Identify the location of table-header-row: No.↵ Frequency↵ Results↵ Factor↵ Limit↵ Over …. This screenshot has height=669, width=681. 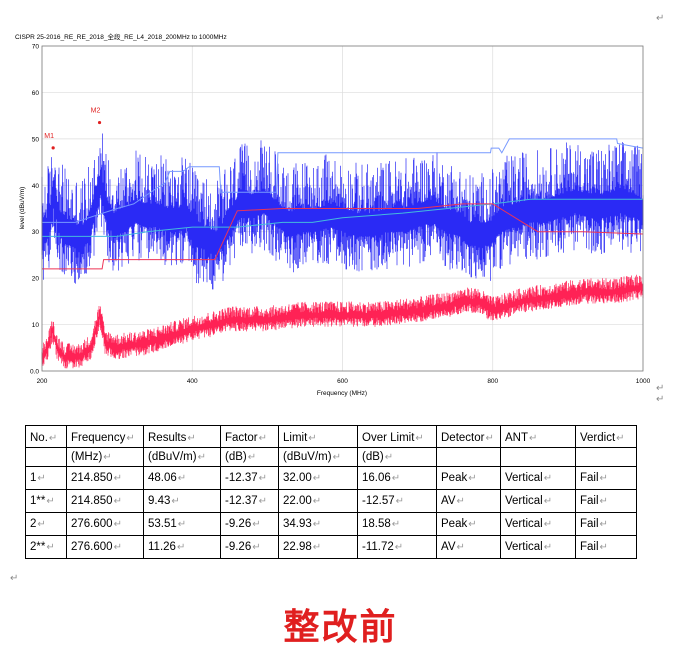
(331, 436).